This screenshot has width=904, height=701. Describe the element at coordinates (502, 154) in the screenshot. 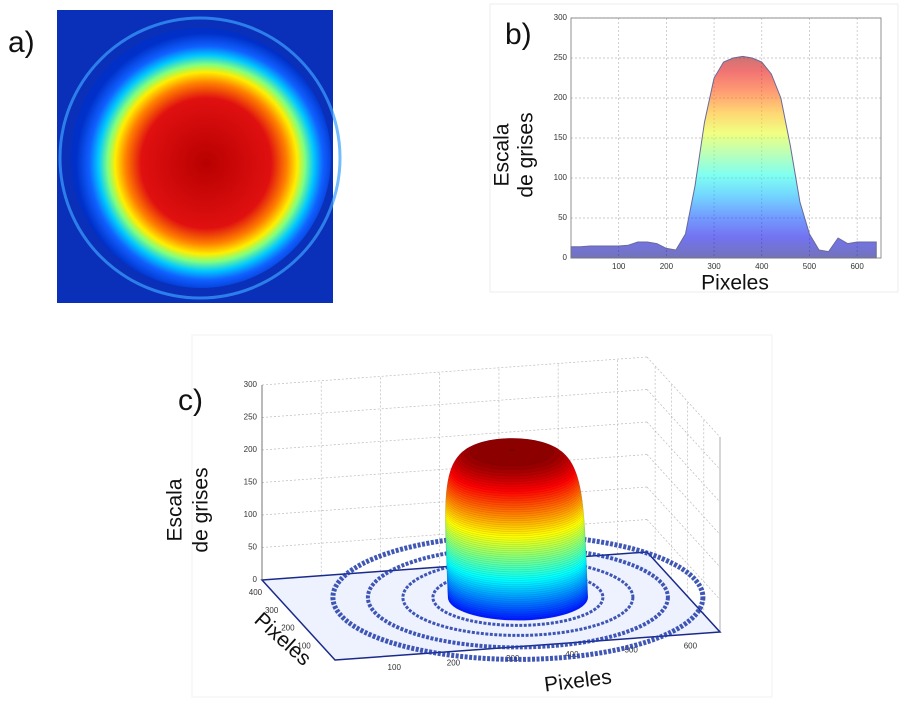

I see `y-axis-label: Escala` at that location.